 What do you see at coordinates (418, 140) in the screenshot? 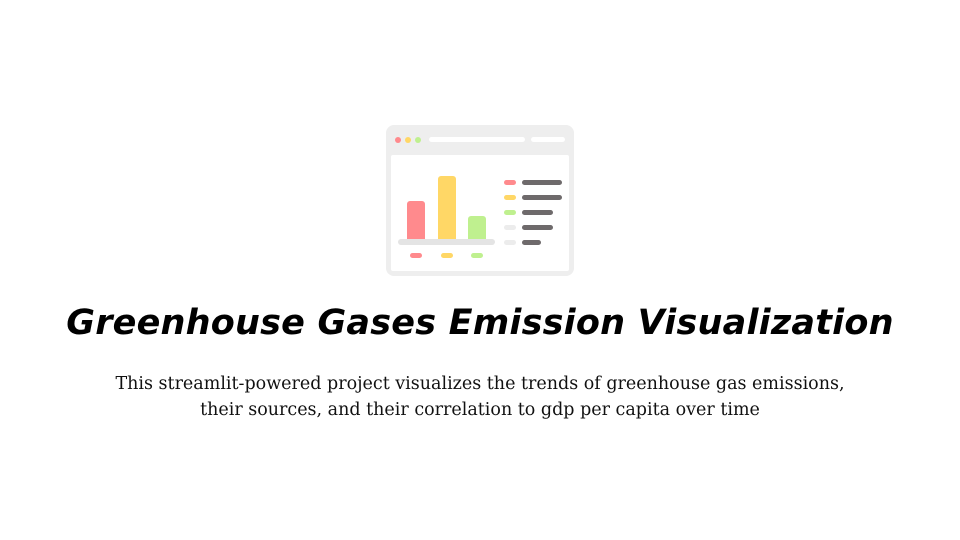
I see `window-dot-green-icon` at bounding box center [418, 140].